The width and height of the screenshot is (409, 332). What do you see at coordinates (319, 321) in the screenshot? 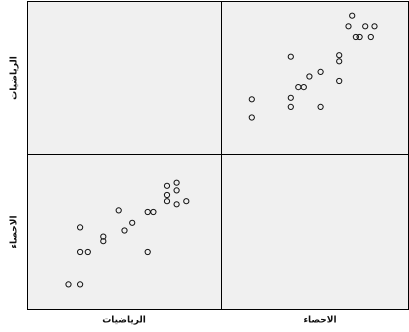
I see `col-label-right: الاحصاء` at bounding box center [319, 321].